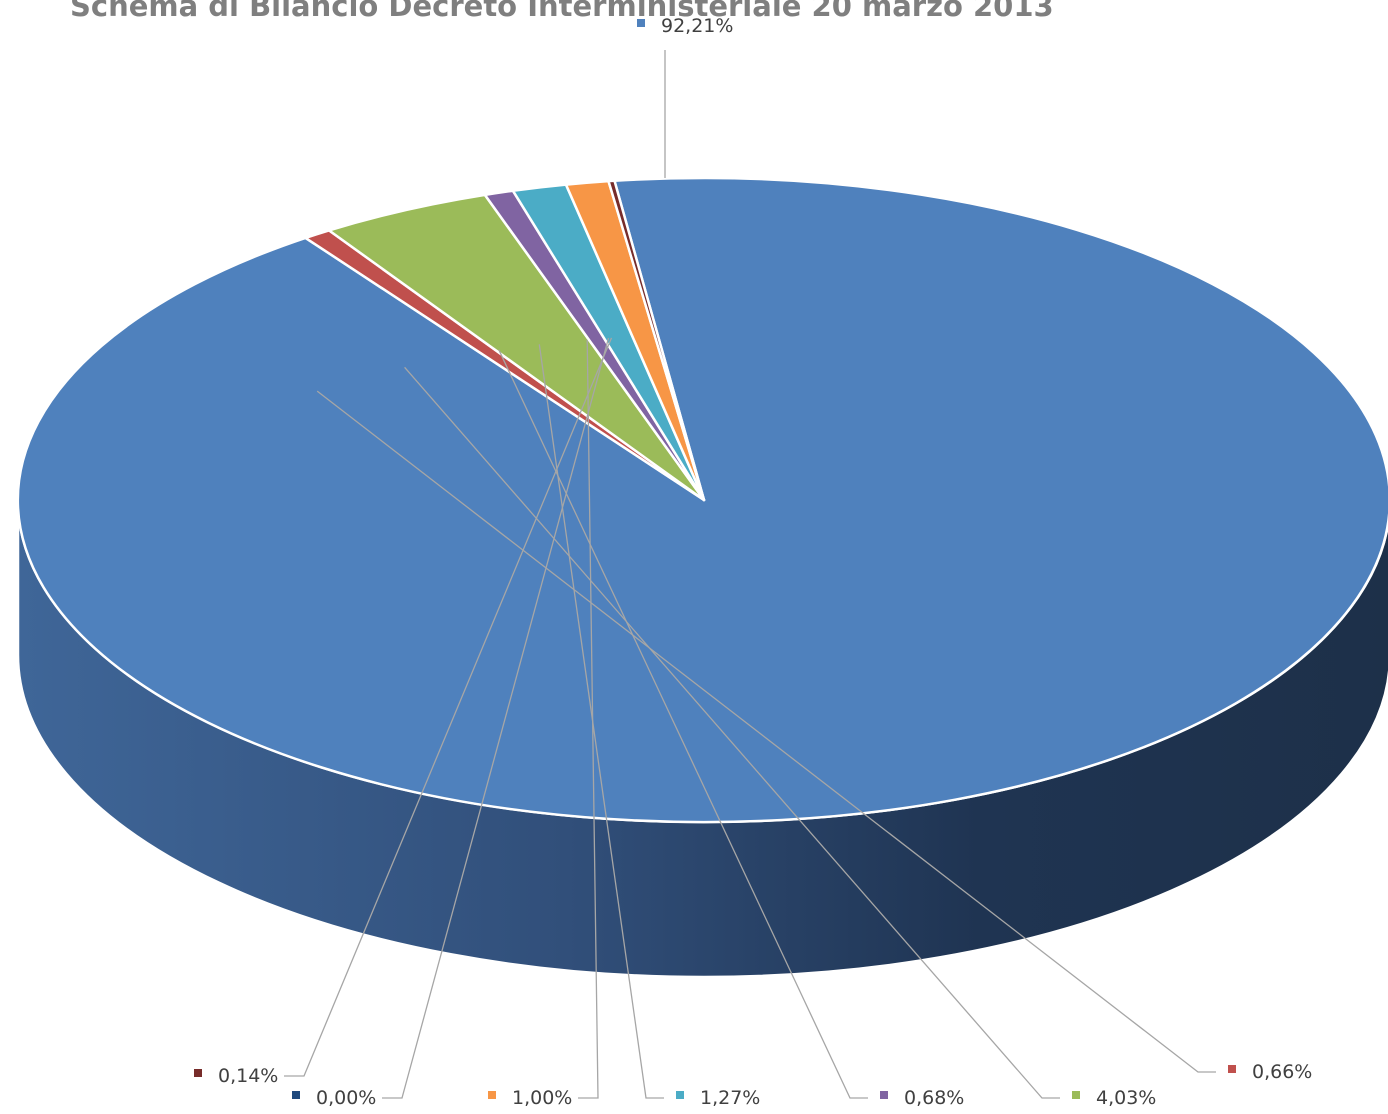 This screenshot has width=1388, height=1114. Describe the element at coordinates (346, 1098) in the screenshot. I see `data-label-6: 0,00%` at that location.